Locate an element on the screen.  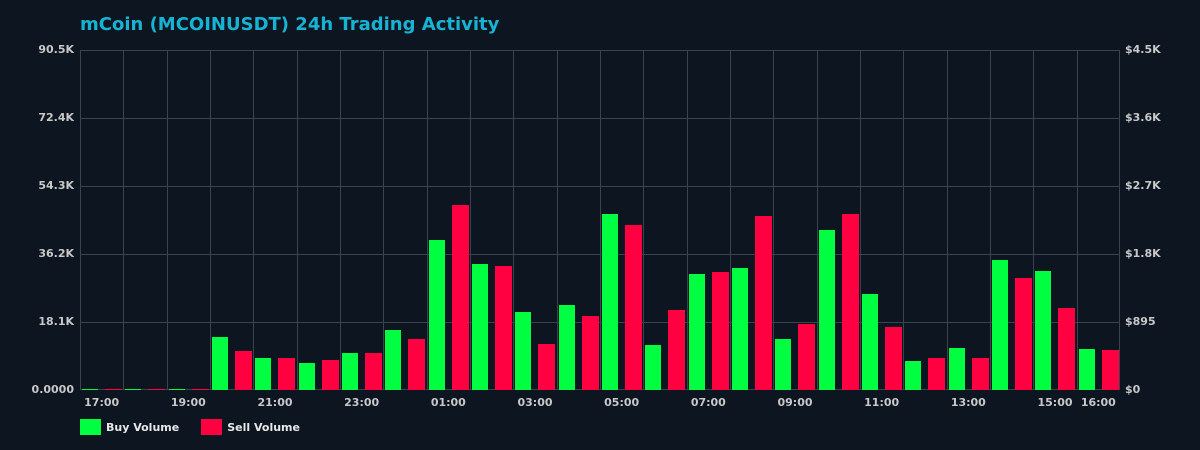
sell-swatch is located at coordinates (212, 427).